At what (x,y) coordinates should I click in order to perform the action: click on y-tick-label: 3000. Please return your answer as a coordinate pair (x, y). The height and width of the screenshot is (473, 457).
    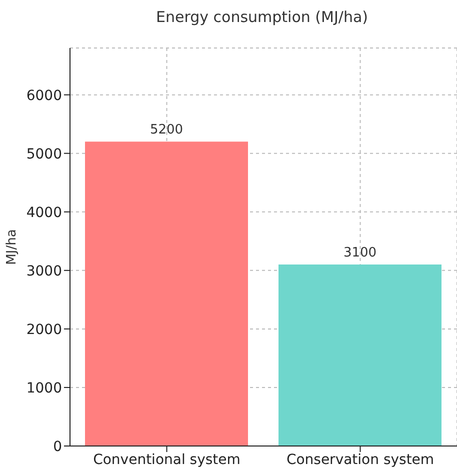
    Looking at the image, I should click on (44, 271).